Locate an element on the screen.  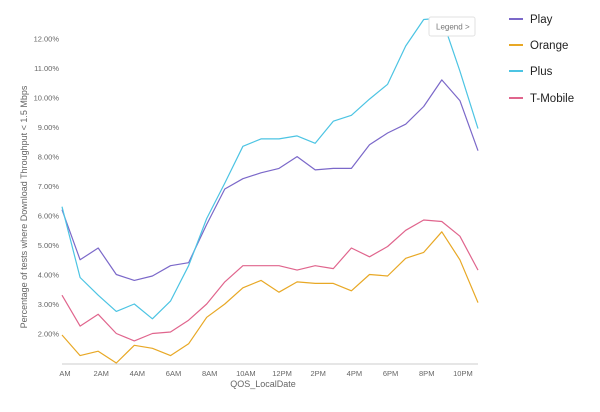
x-tick-label: 6AM is located at coordinates (173, 373).